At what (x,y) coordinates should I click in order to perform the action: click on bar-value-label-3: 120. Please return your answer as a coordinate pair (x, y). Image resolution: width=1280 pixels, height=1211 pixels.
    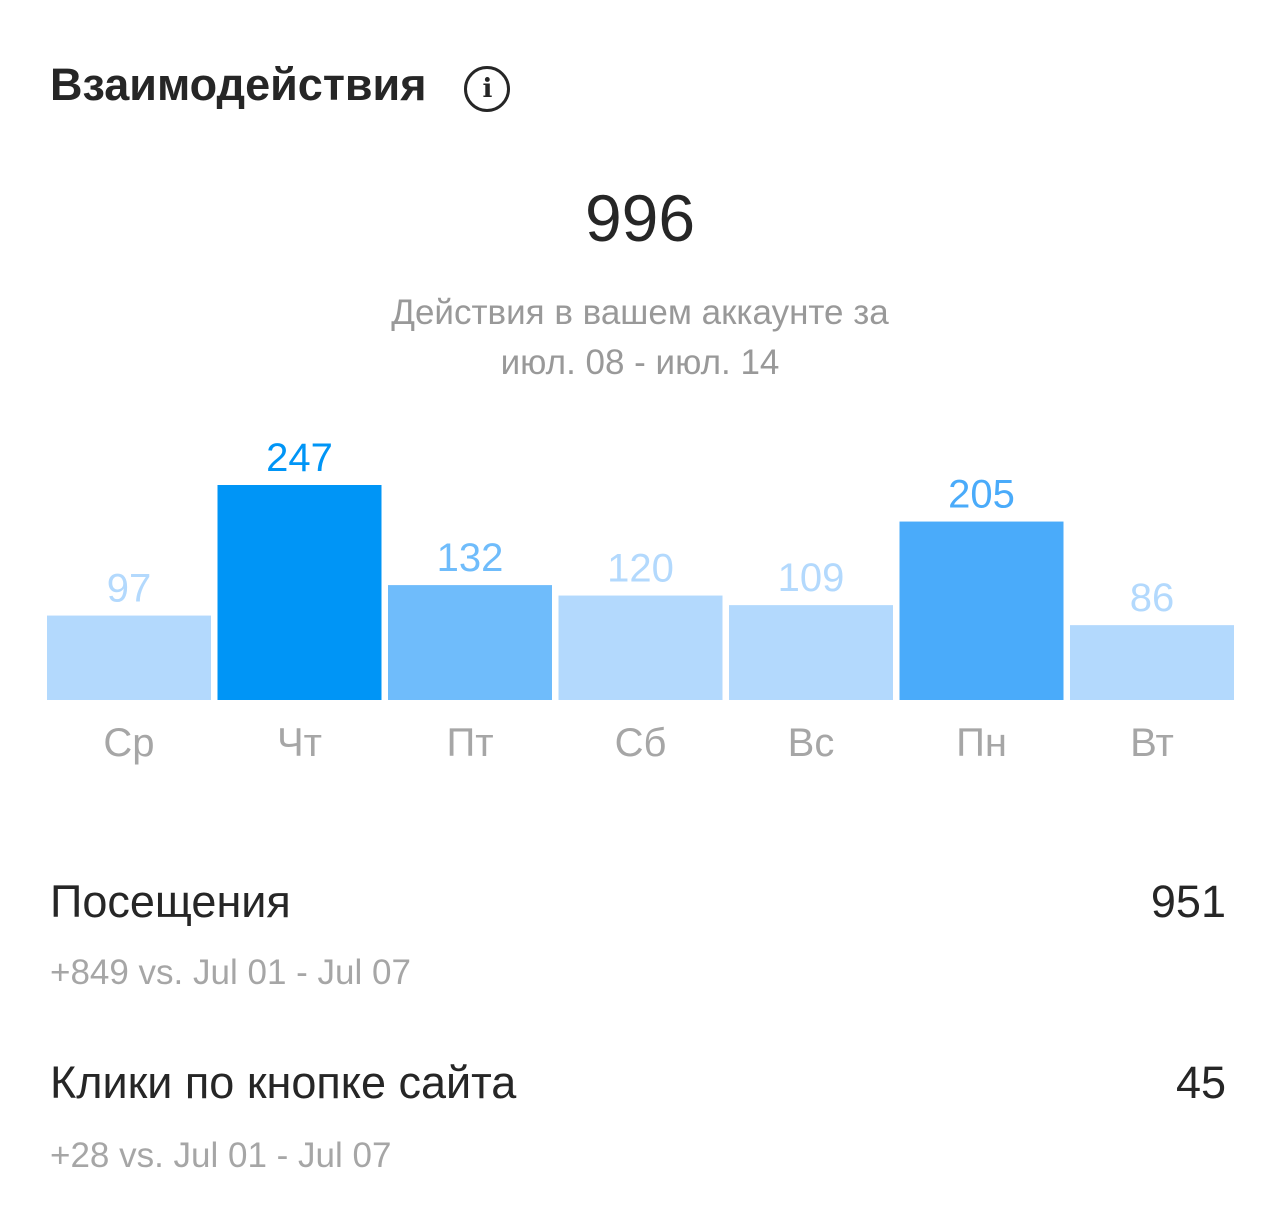
    Looking at the image, I should click on (640, 569).